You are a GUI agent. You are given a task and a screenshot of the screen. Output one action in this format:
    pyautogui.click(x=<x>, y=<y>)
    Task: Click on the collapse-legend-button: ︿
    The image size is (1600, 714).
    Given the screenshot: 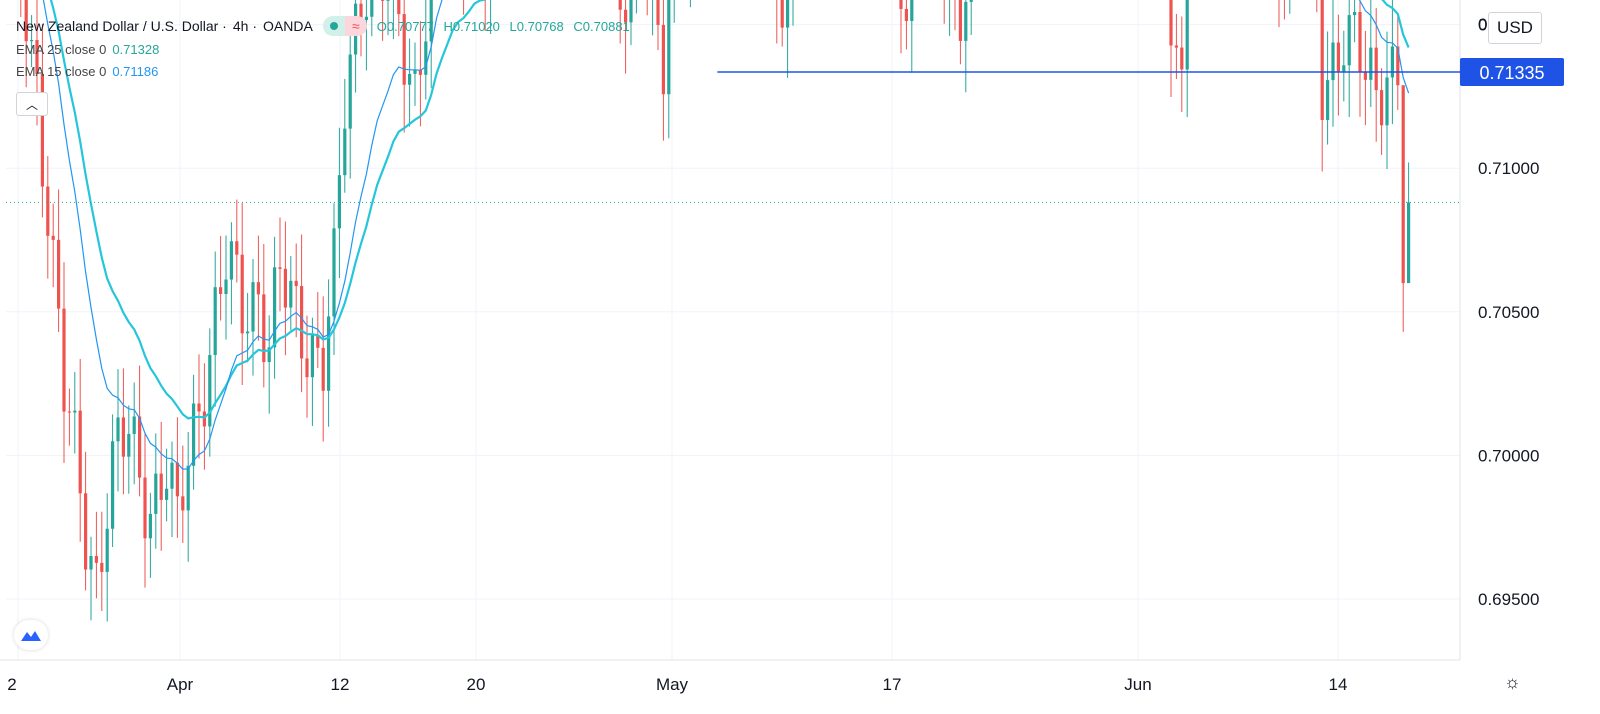 What is the action you would take?
    pyautogui.click(x=32, y=104)
    